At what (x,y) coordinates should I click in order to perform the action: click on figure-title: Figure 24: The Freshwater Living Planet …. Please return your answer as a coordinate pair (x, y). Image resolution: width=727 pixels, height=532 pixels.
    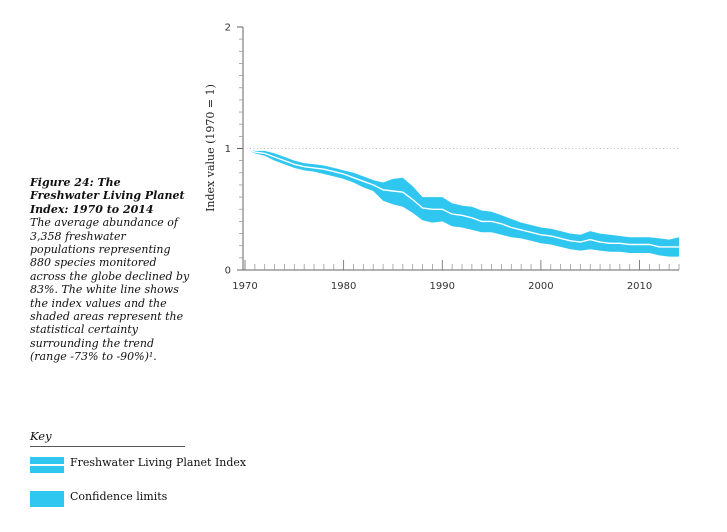
    Looking at the image, I should click on (107, 196).